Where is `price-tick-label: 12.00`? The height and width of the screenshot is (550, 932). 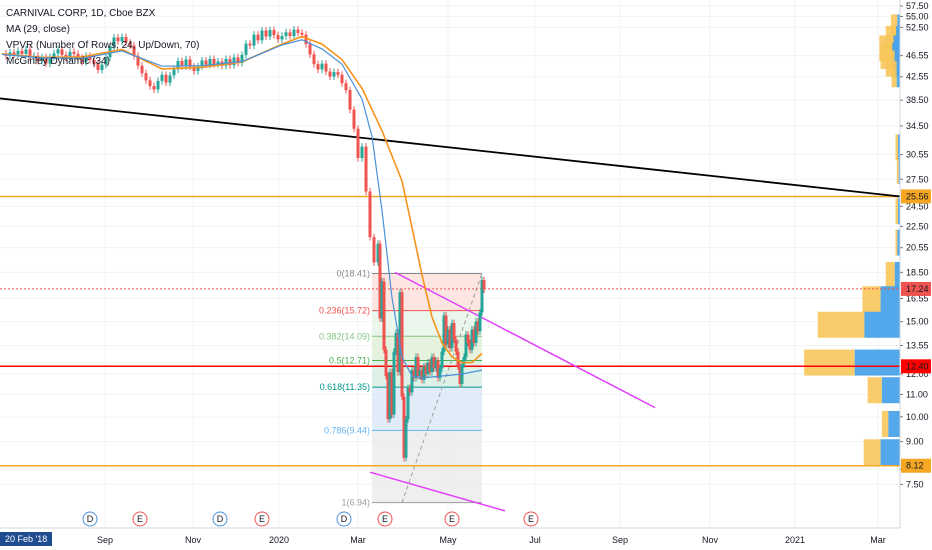 price-tick-label: 12.00 is located at coordinates (917, 374).